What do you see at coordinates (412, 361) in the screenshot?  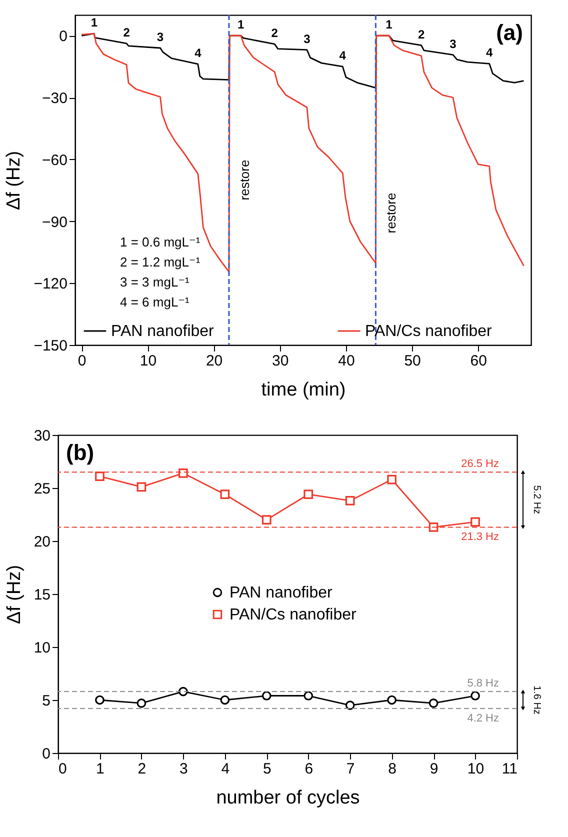 I see `x-tick-label: 50` at bounding box center [412, 361].